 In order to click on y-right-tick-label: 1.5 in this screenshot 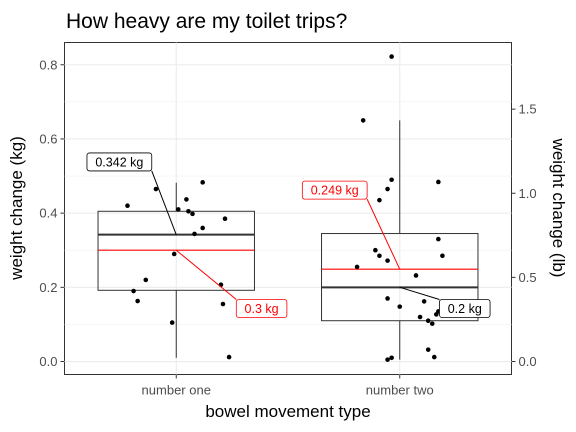, I will do `click(528, 109)`.